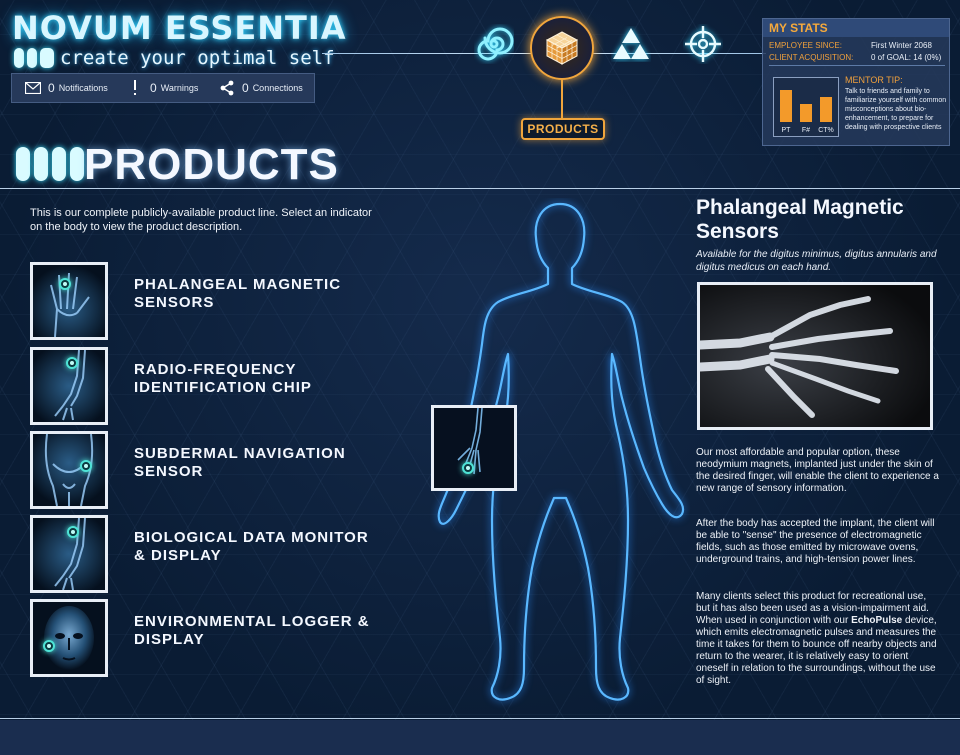  What do you see at coordinates (197, 58) in the screenshot?
I see `tagline: create your optimal self` at bounding box center [197, 58].